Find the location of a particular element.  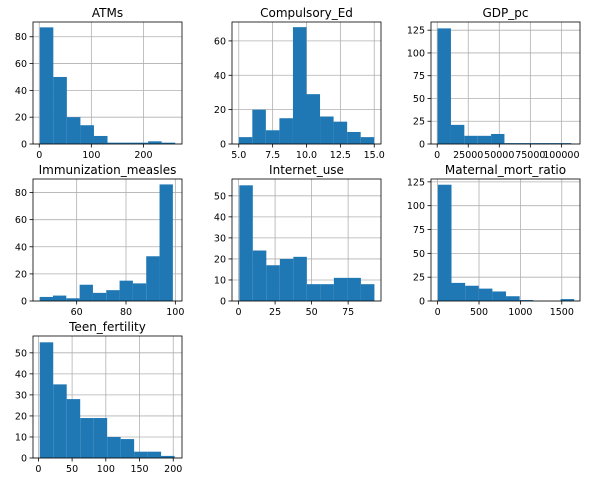

subplot-4: 0 25 50 75 0 10 20 30 40 50 Internet_use is located at coordinates (298, 240).